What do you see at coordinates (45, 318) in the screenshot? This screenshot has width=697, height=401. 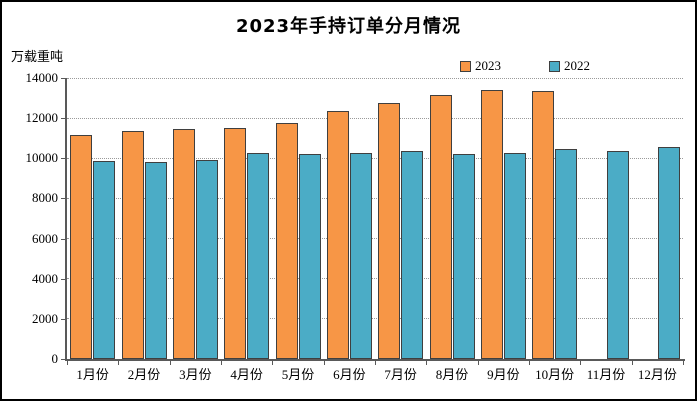 I see `y-axis-tick-label: 2000` at bounding box center [45, 318].